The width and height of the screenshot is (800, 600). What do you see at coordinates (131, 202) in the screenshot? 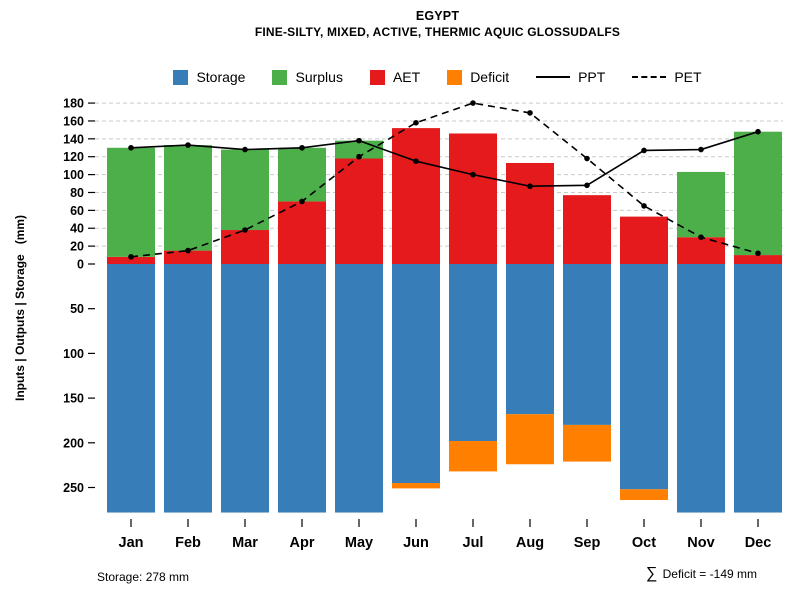
I see `bar-surplus-jan` at bounding box center [131, 202].